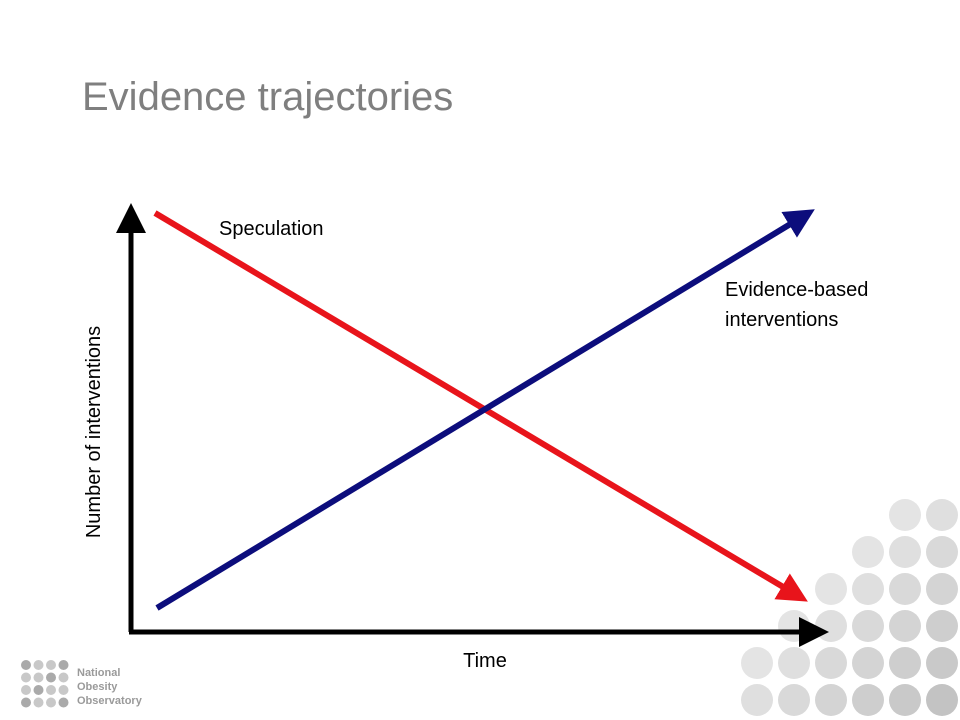  I want to click on logo-text: National, so click(98, 673).